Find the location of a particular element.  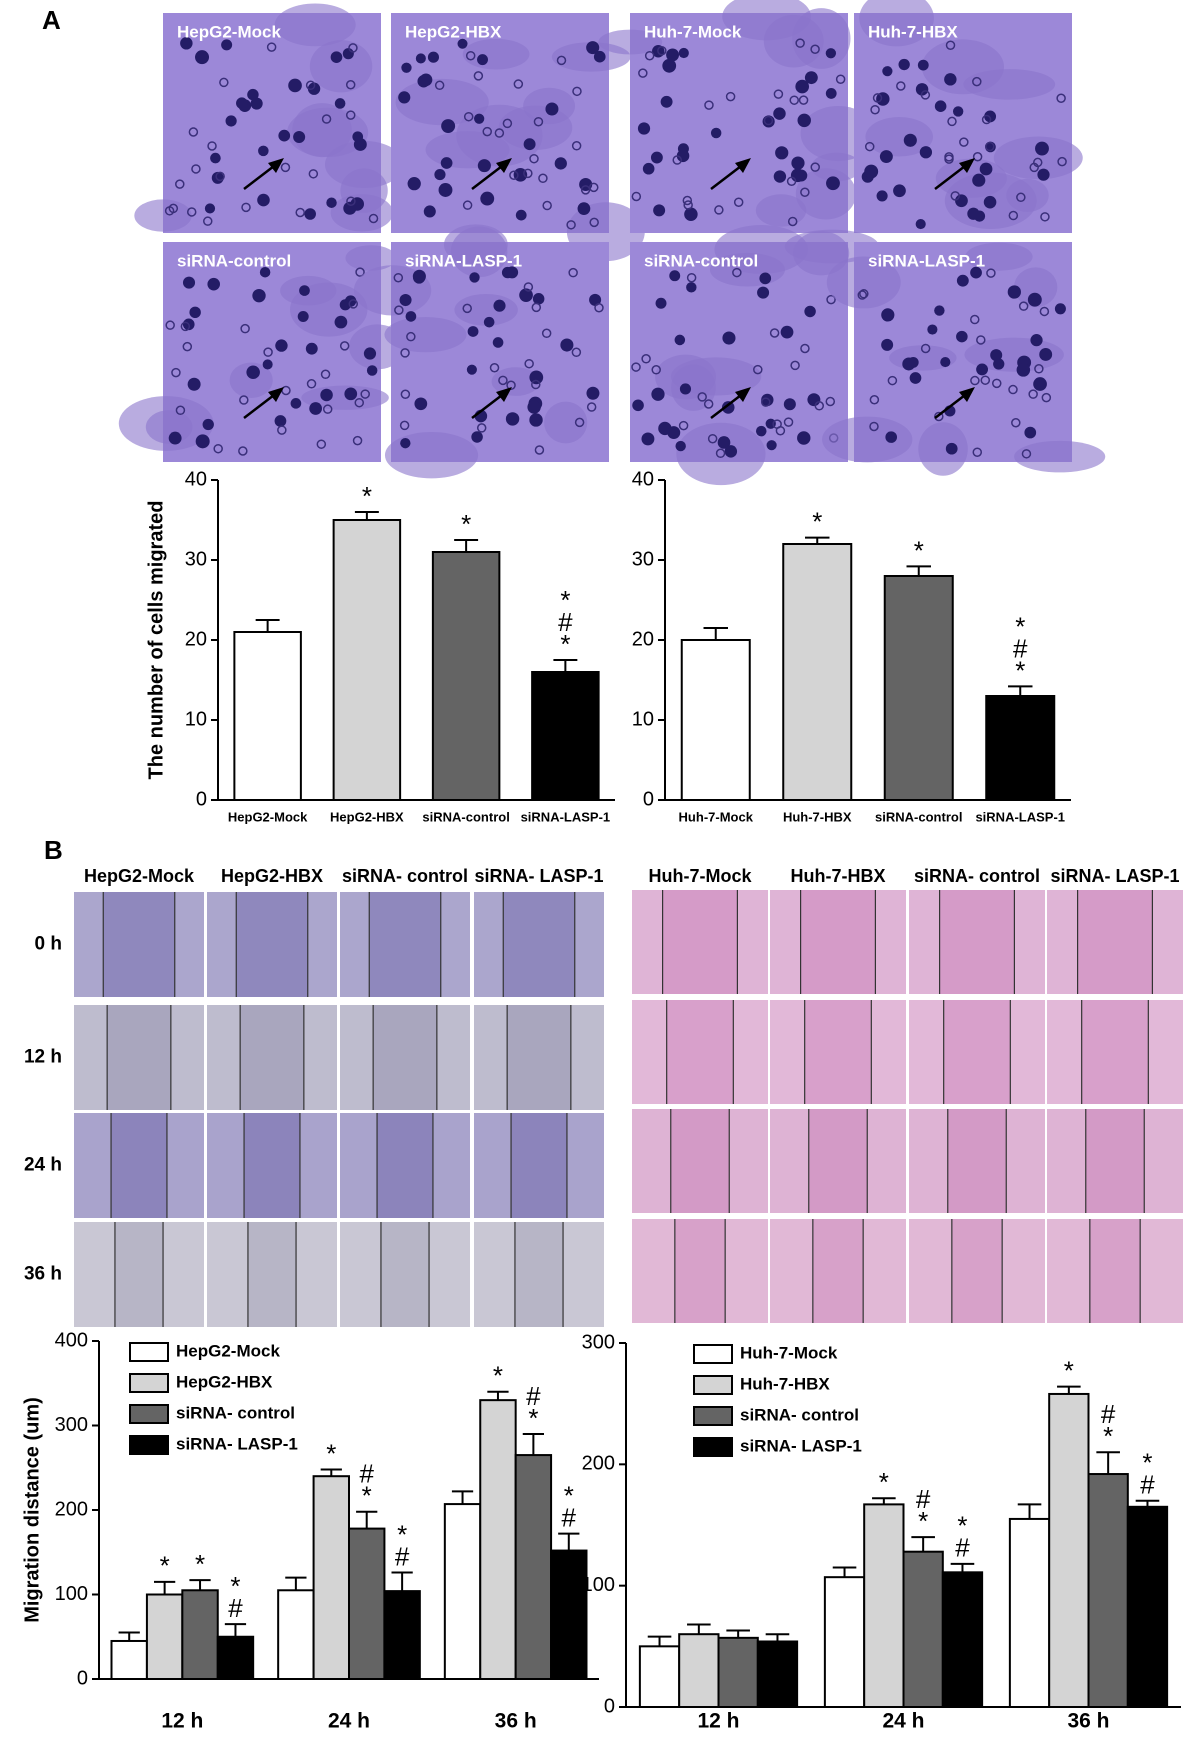

y-tick-label: 400 is located at coordinates (71, 1340).